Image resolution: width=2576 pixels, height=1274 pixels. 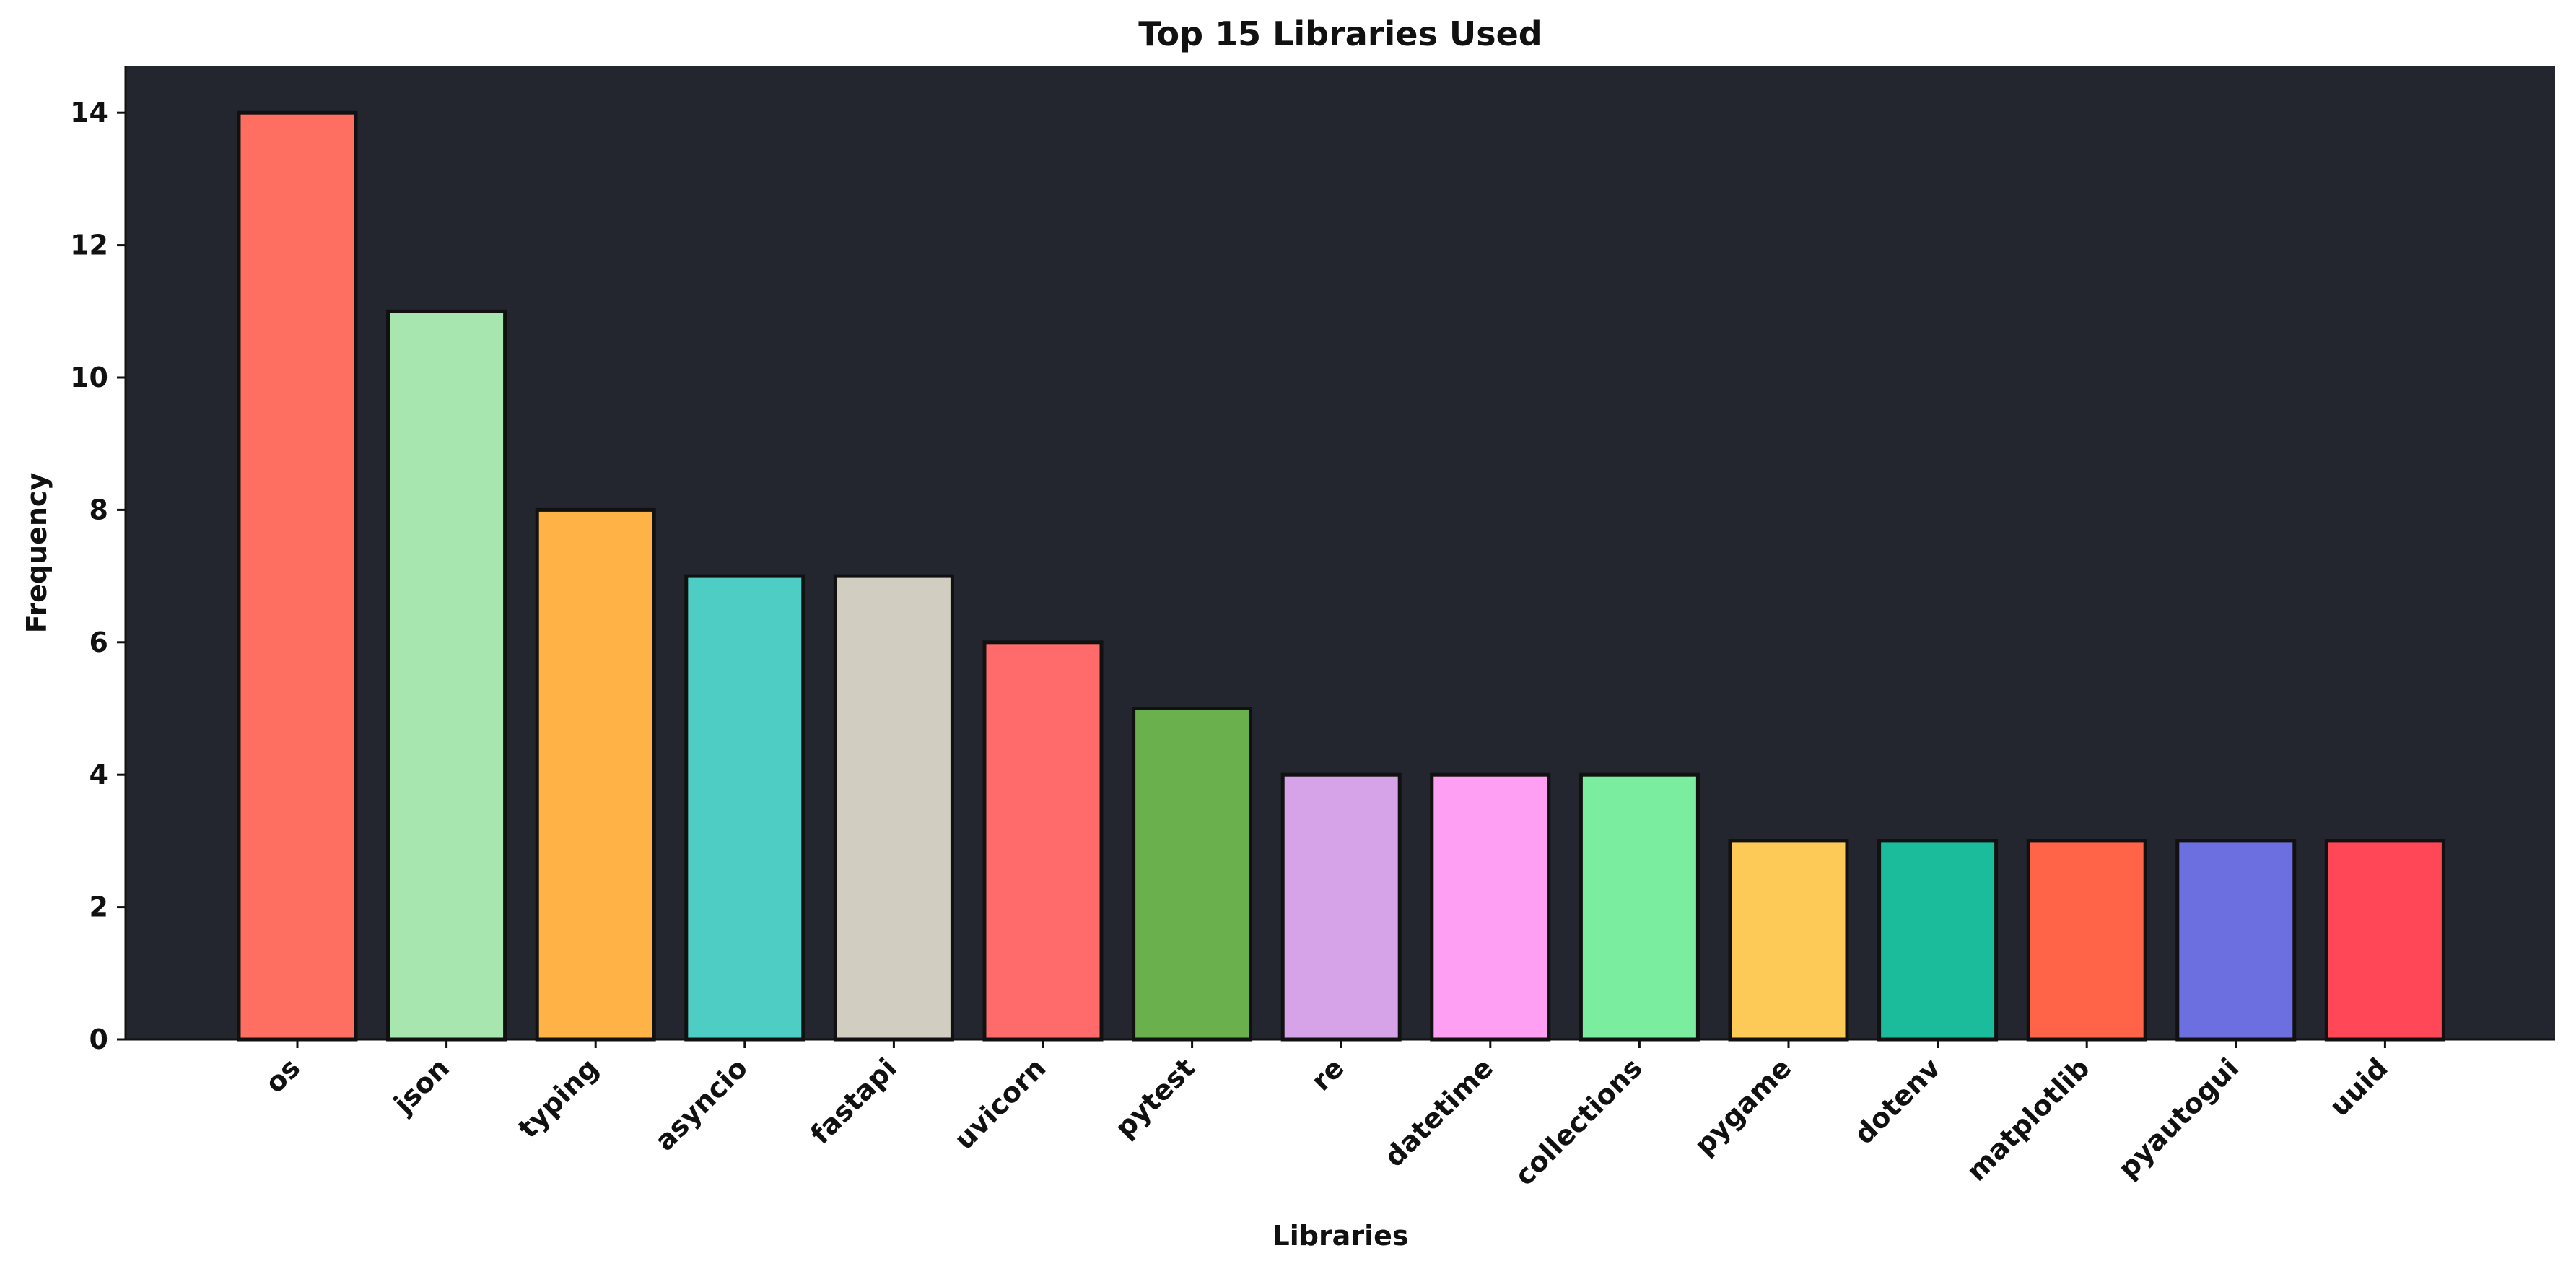 What do you see at coordinates (89, 377) in the screenshot?
I see `y-tick-label: 10` at bounding box center [89, 377].